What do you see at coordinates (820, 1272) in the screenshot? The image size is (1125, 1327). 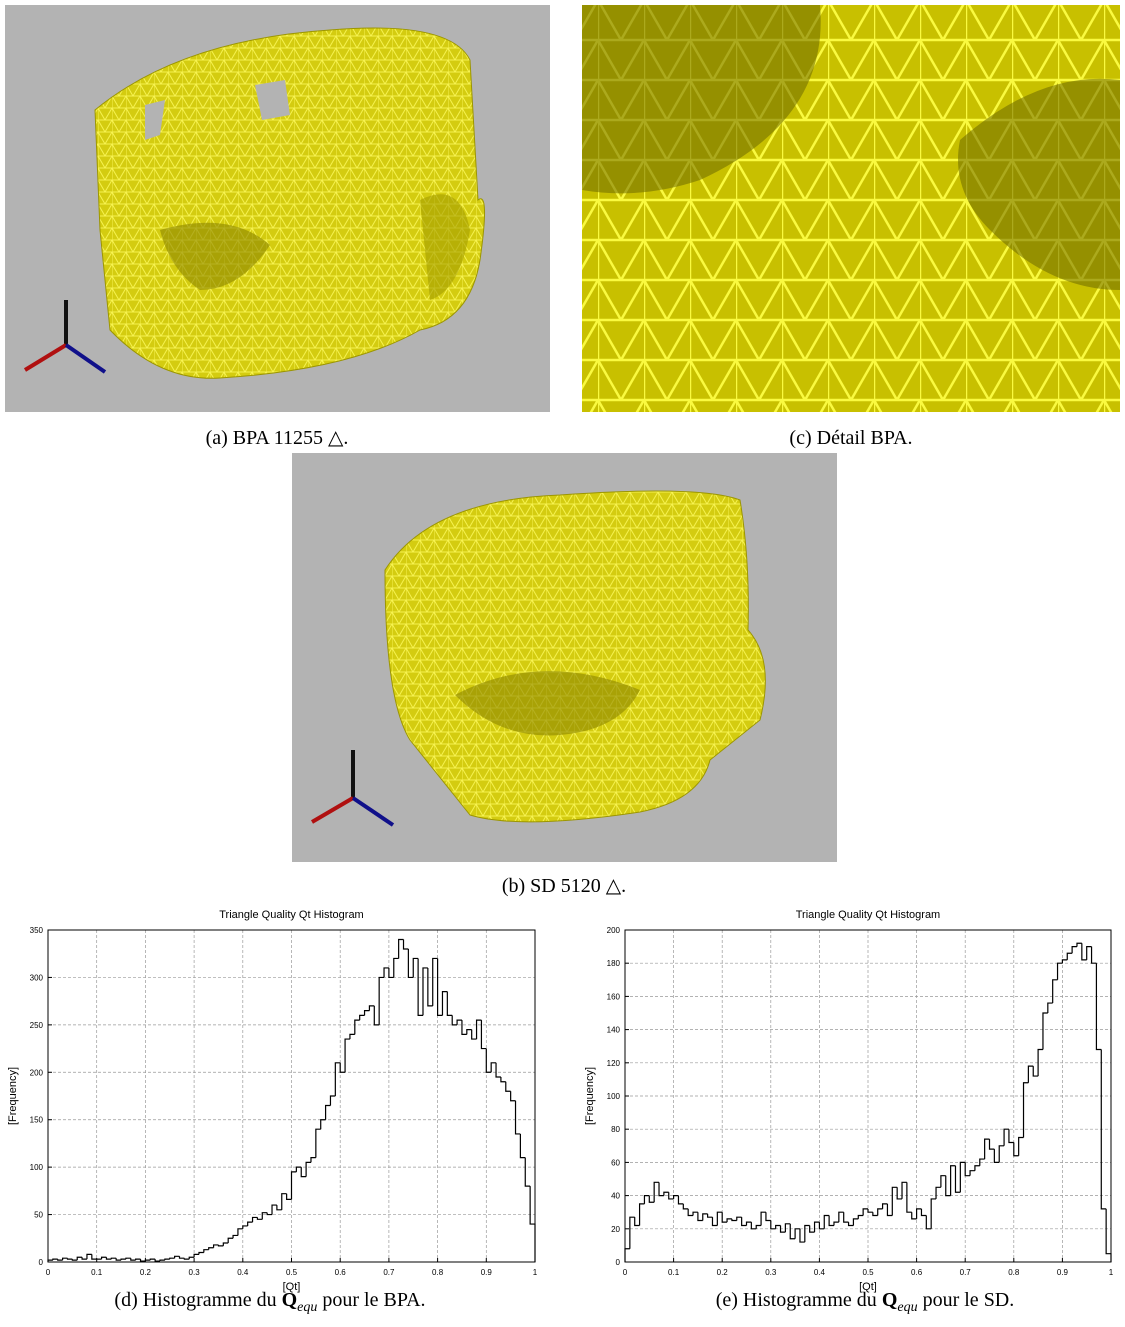 I see `x-tick-label: 0.4` at bounding box center [820, 1272].